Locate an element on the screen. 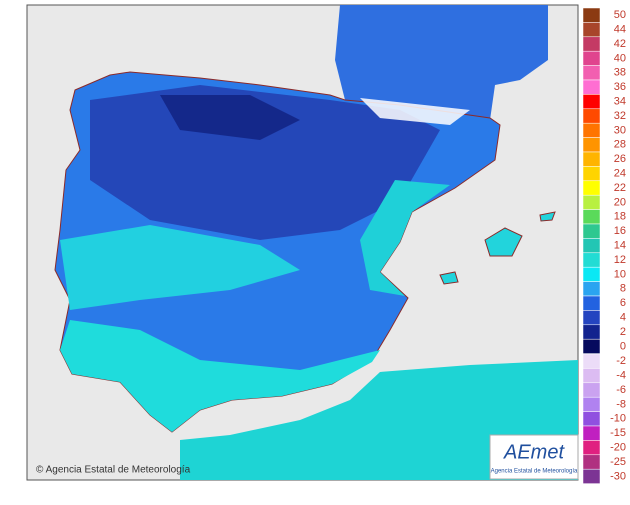  legend-label: -20 is located at coordinates (618, 448).